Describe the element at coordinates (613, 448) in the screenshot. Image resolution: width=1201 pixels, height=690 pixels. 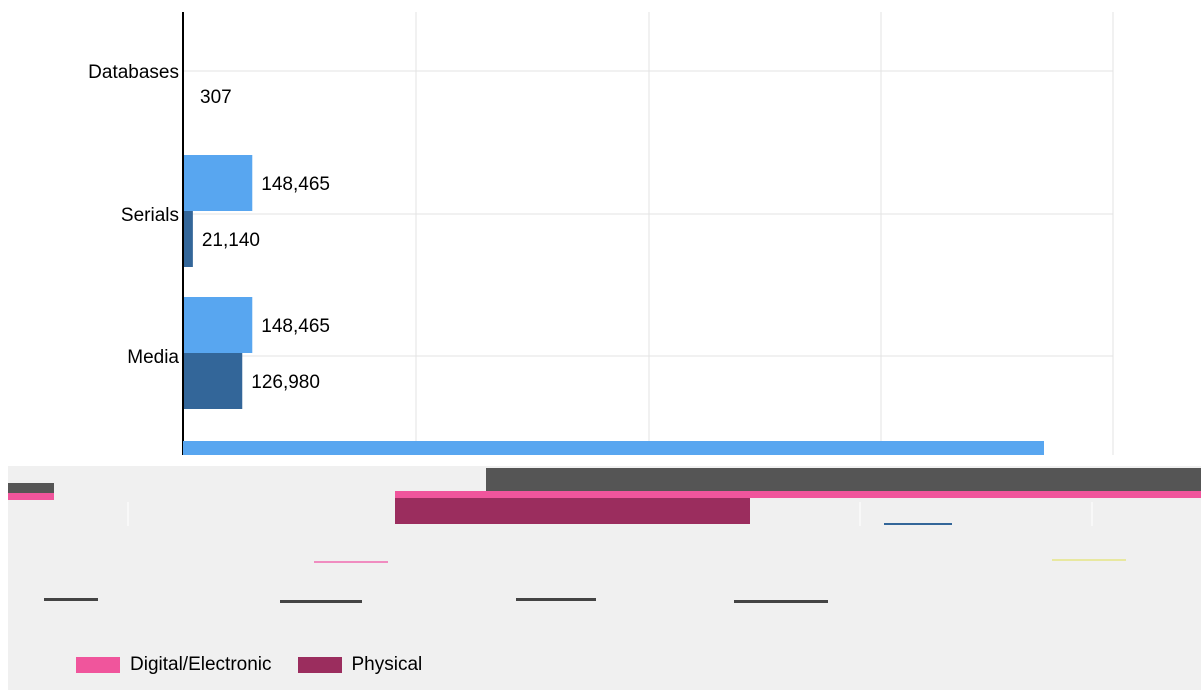
I see `horizontal-scroll-band` at that location.